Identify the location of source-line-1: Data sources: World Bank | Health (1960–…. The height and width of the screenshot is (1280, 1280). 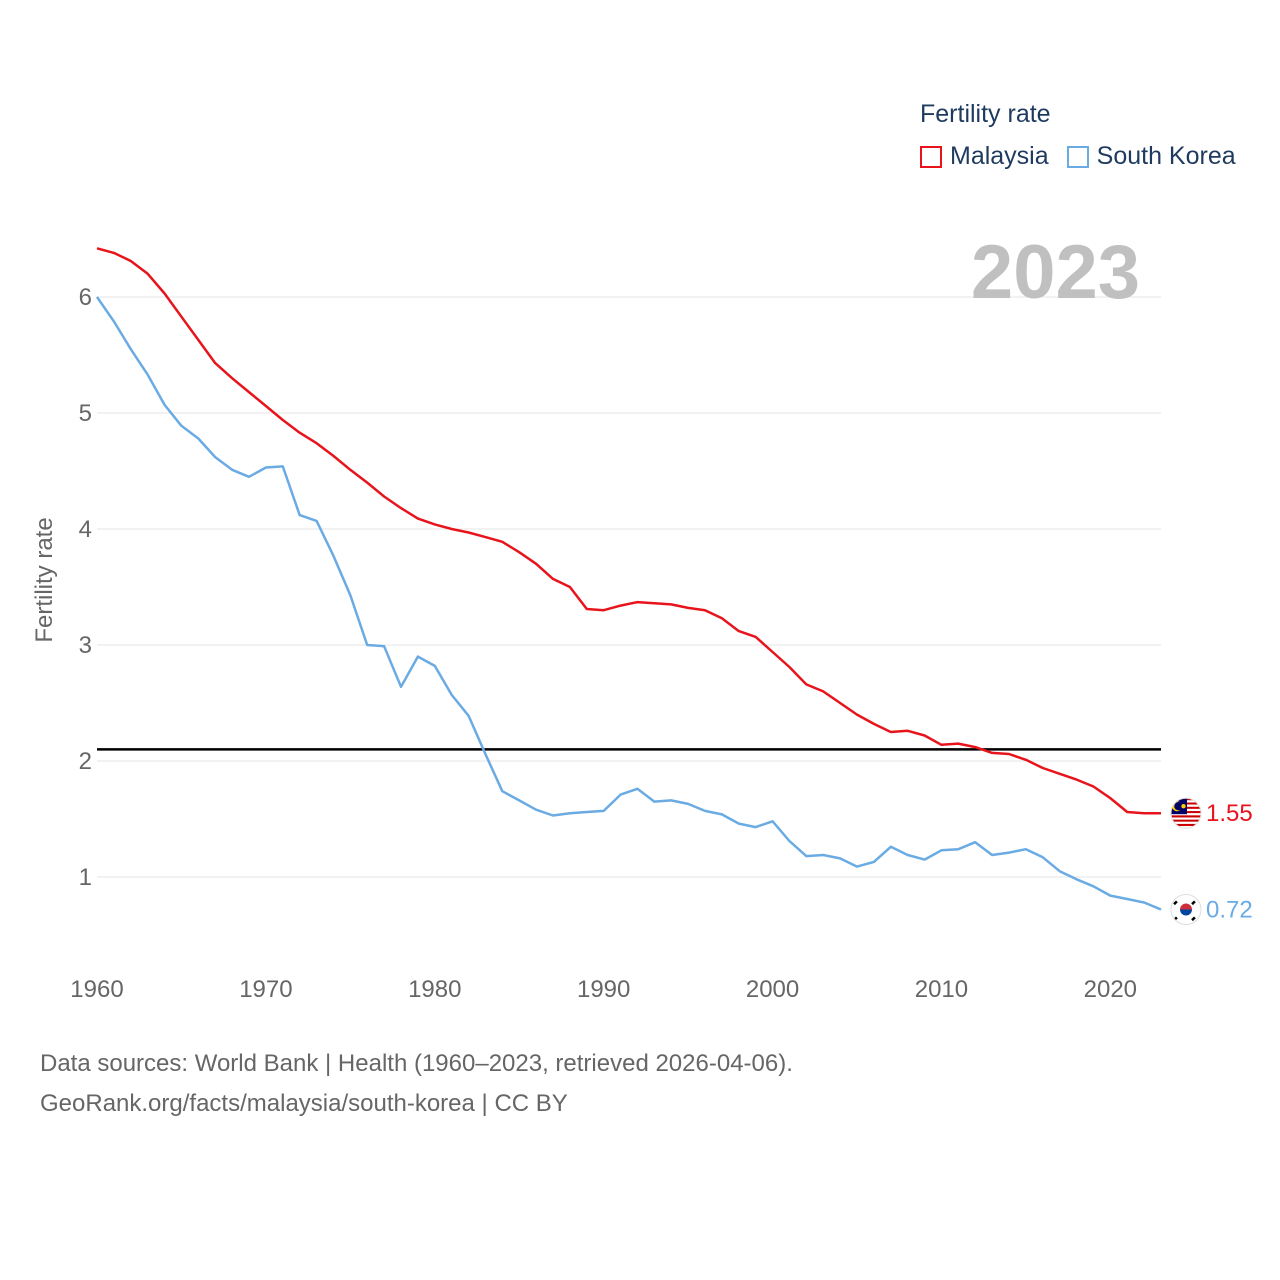
(416, 1063).